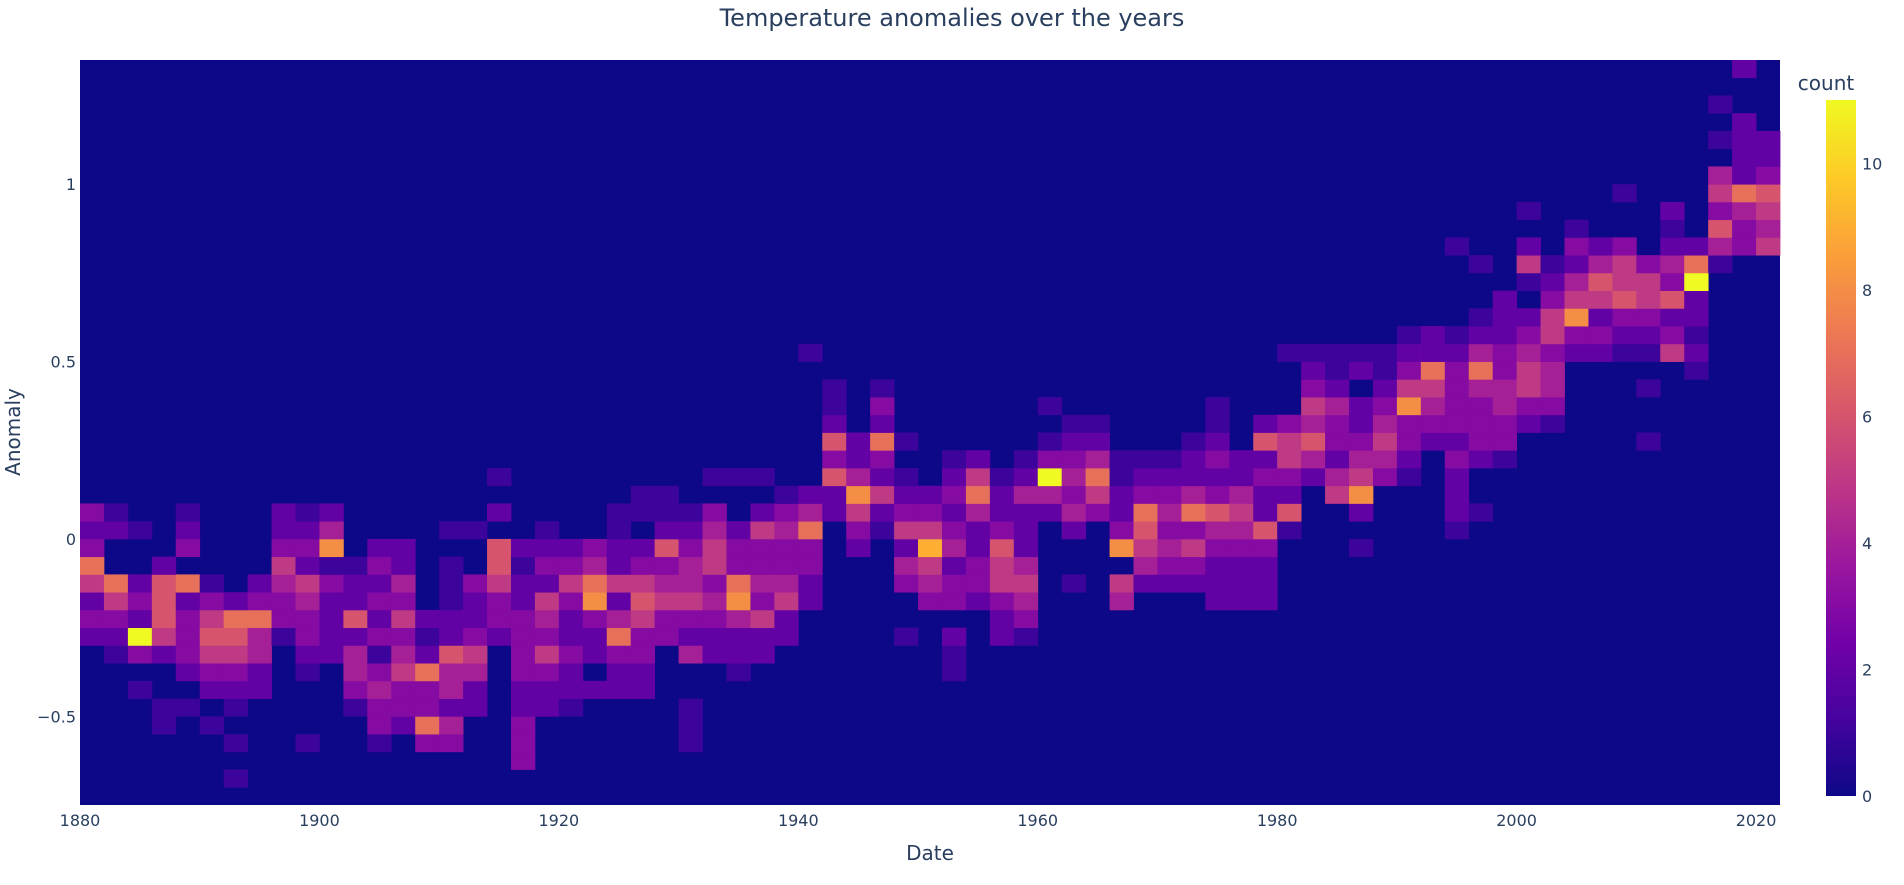  I want to click on colorbar-tick-label: 8, so click(1867, 290).